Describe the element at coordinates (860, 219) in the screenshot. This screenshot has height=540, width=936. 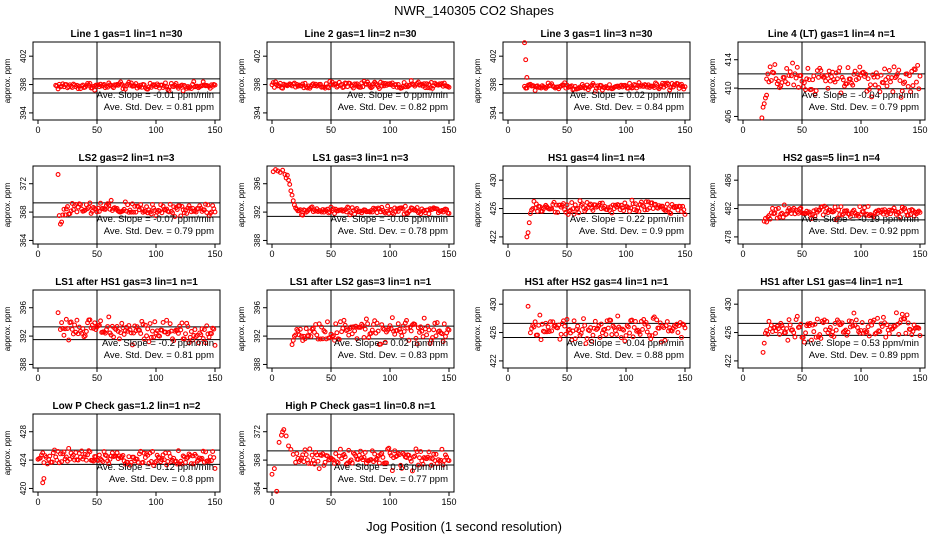
I see `stat-annotation: Ave. Slope = -0.19 ppm/min` at that location.